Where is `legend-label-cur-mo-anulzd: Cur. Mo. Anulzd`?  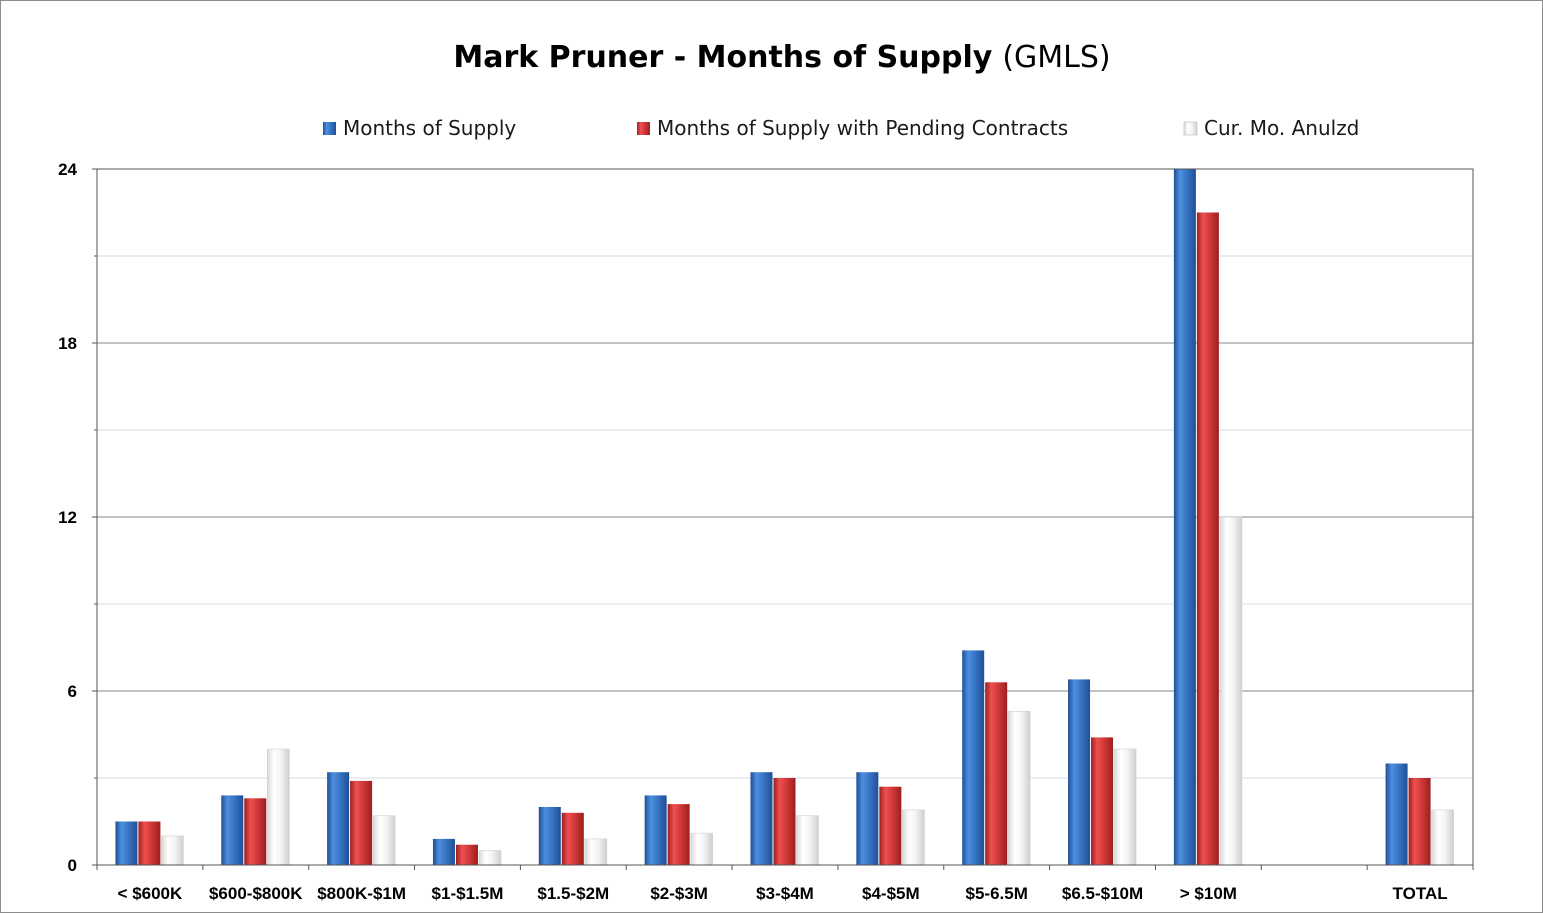
legend-label-cur-mo-anulzd: Cur. Mo. Anulzd is located at coordinates (1281, 128).